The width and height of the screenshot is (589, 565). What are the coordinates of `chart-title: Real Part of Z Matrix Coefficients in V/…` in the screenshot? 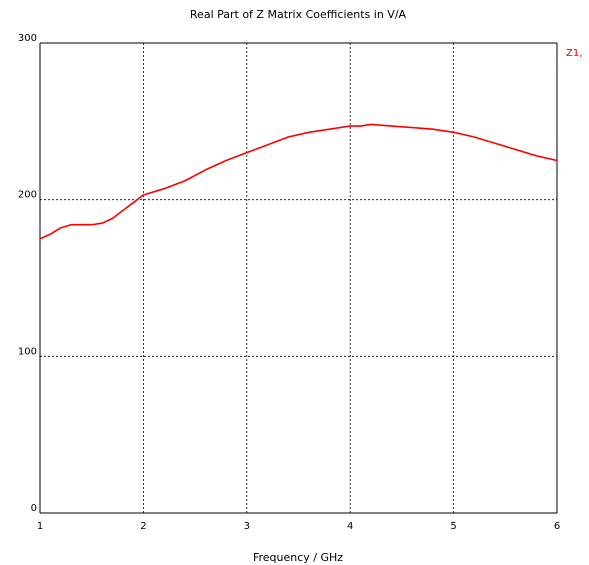 It's located at (298, 14).